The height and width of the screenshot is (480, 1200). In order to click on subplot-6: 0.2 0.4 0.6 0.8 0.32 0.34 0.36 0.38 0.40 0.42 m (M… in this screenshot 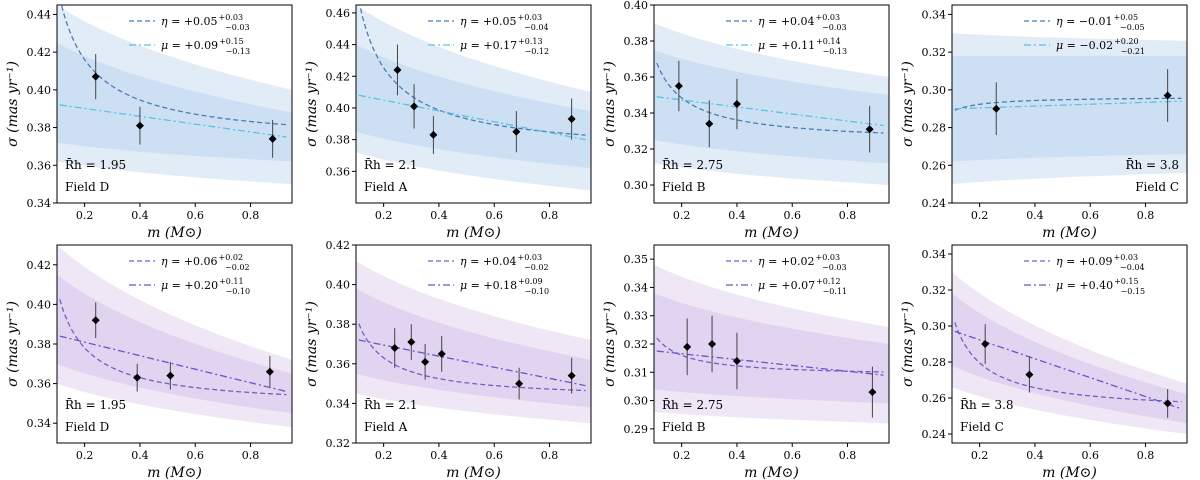, I will do `click(448, 359)`.